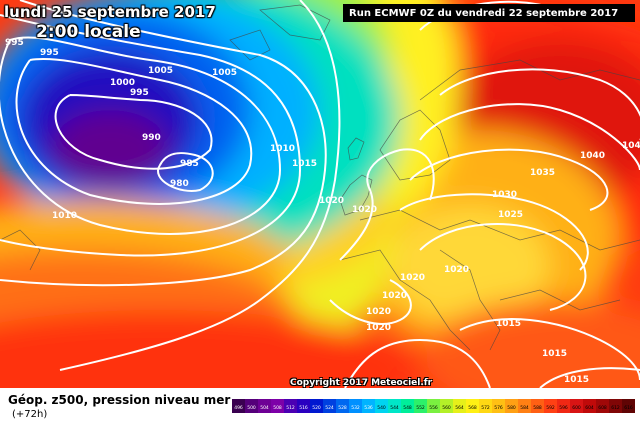 This screenshot has width=640, height=427. I want to click on legend-value: 556, so click(433, 408).